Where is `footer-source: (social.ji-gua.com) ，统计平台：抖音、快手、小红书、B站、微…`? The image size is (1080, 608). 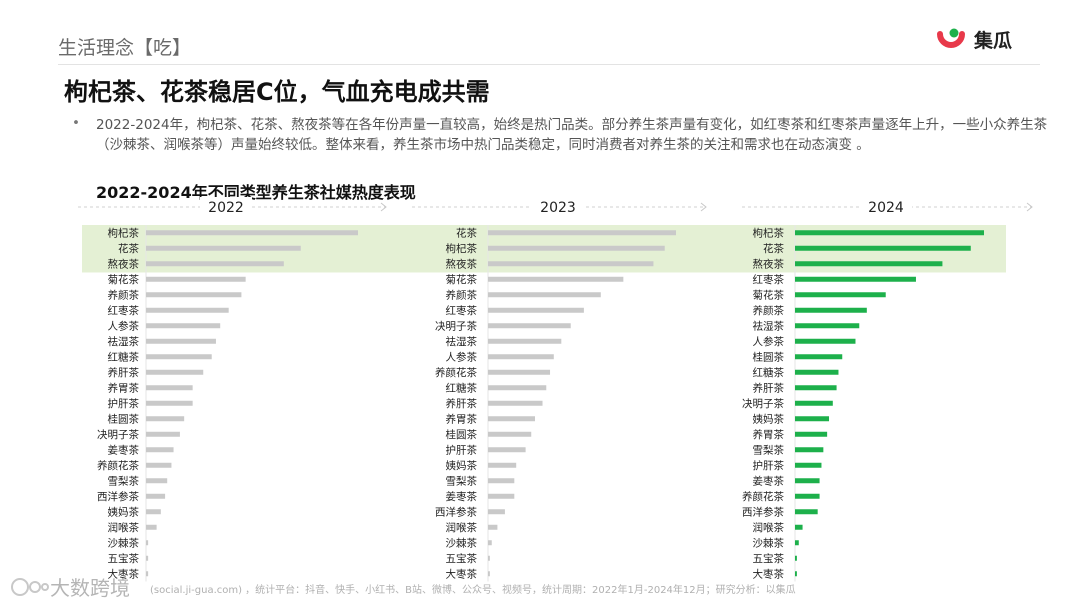
footer-source: (social.ji-gua.com) ，统计平台：抖音、快手、小红书、B站、微… is located at coordinates (473, 590).